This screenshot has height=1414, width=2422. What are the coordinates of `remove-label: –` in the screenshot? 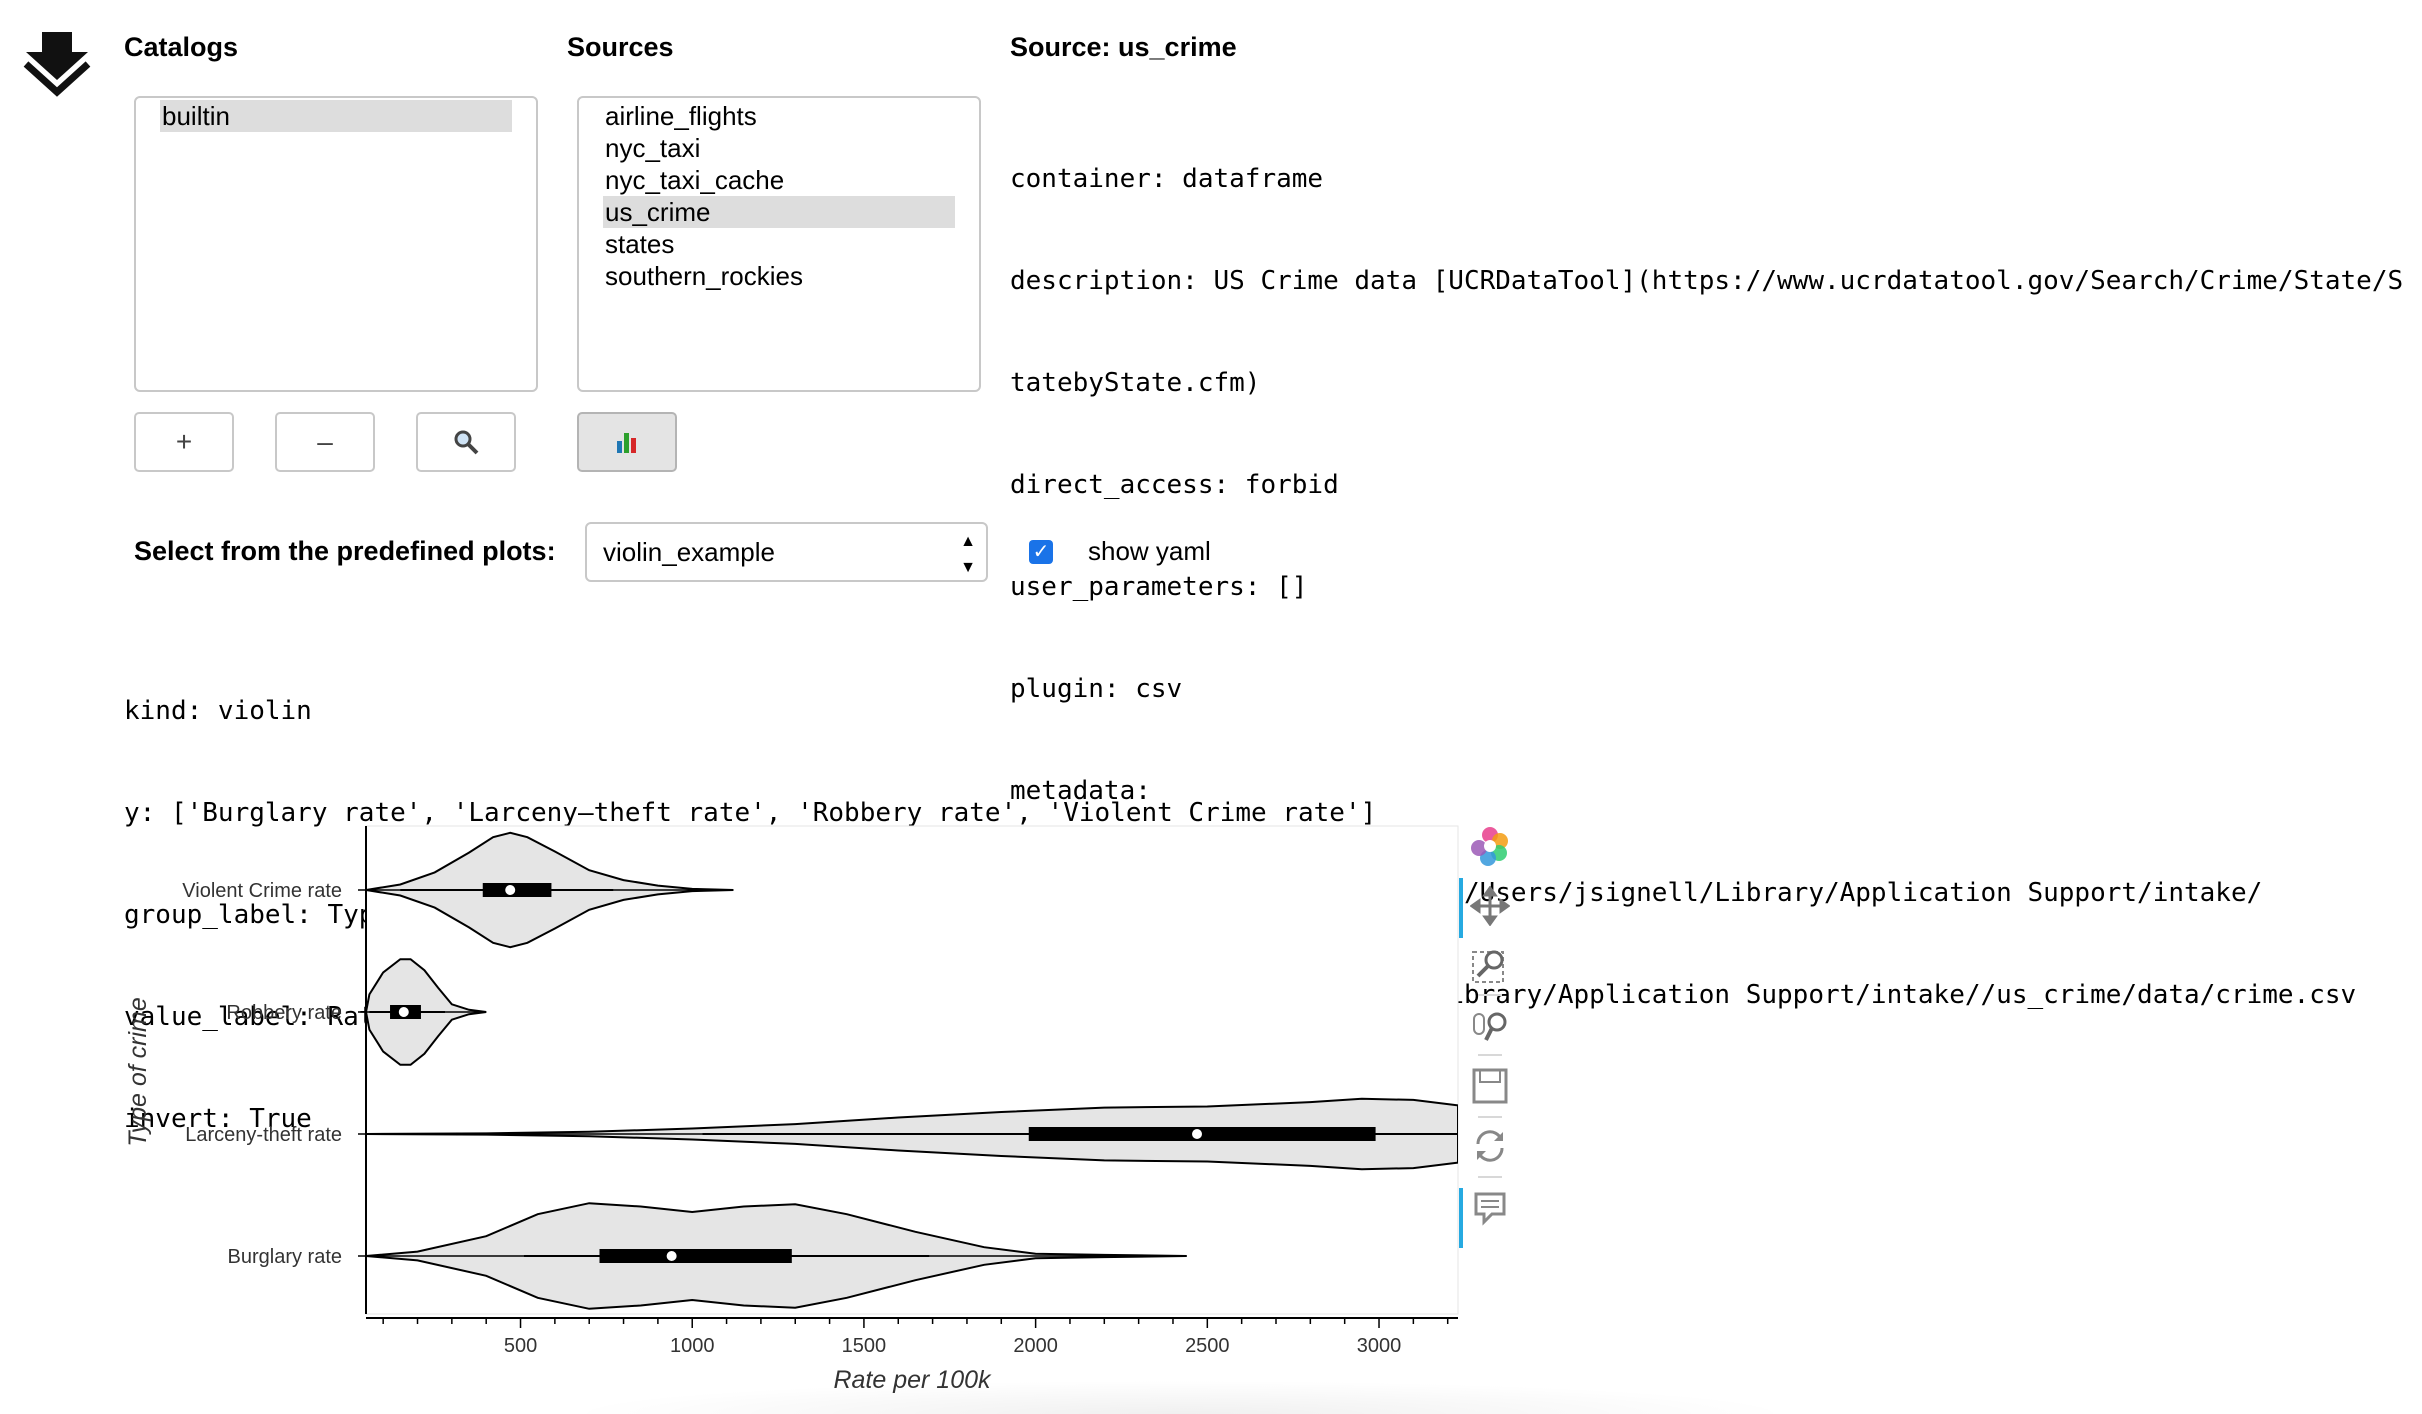 It's located at (325, 441).